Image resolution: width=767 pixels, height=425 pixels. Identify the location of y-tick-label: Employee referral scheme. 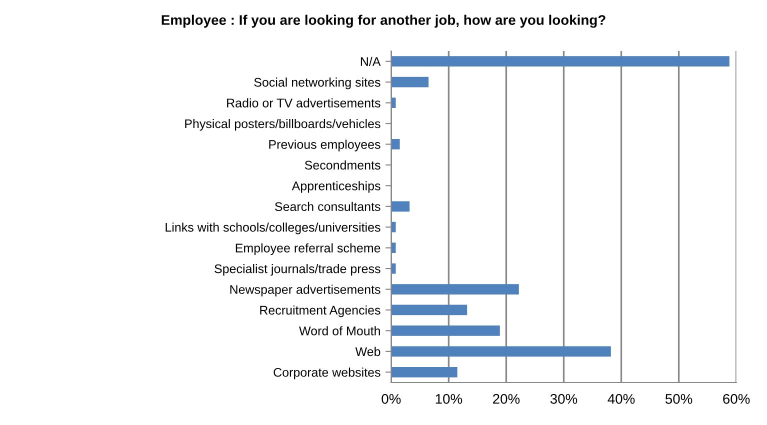
(308, 249).